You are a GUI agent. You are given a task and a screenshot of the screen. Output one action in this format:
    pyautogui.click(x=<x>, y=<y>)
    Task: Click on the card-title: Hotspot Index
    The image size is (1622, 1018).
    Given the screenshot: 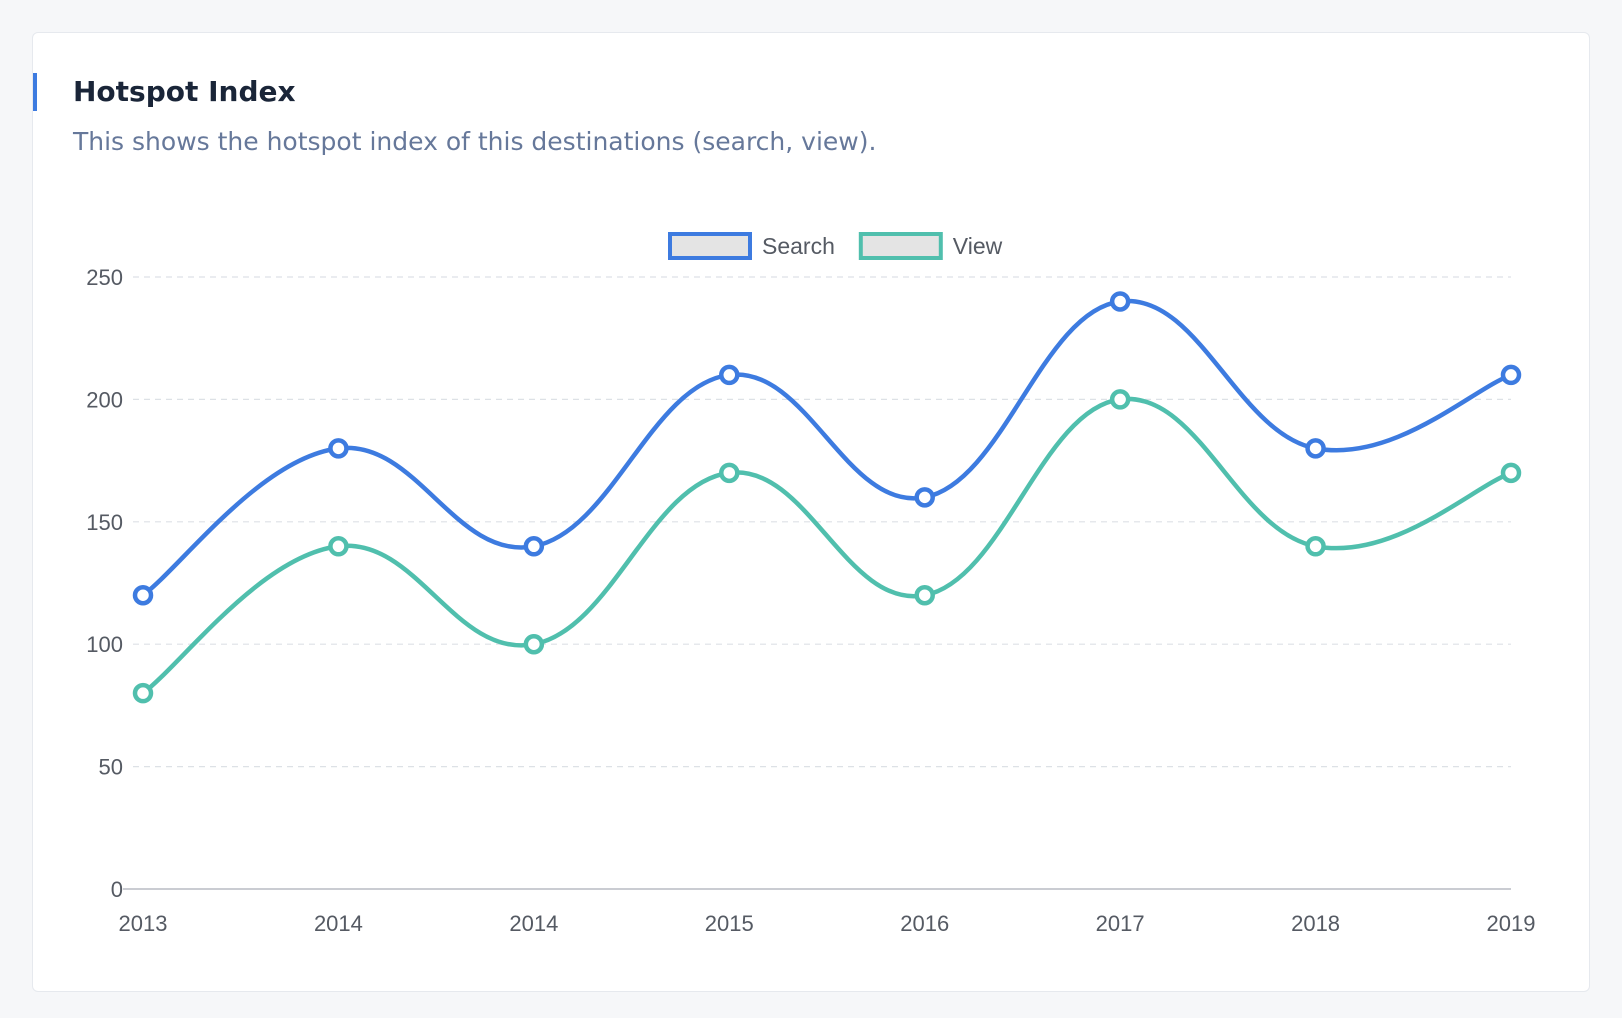 What is the action you would take?
    pyautogui.click(x=184, y=91)
    